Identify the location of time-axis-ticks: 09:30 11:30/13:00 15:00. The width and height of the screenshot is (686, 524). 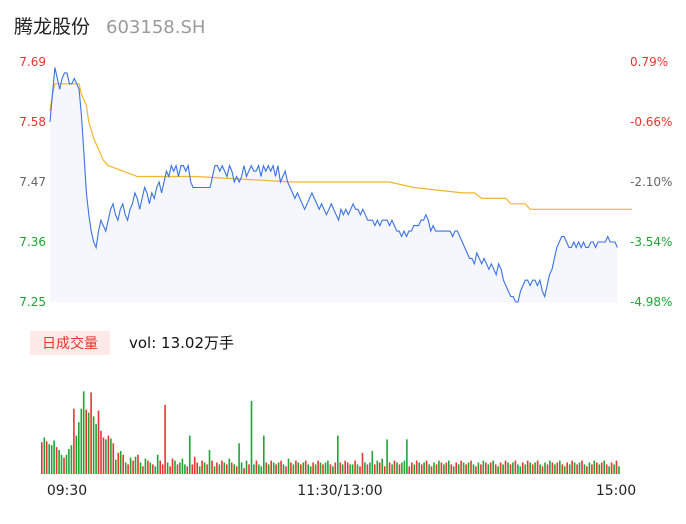
(341, 491).